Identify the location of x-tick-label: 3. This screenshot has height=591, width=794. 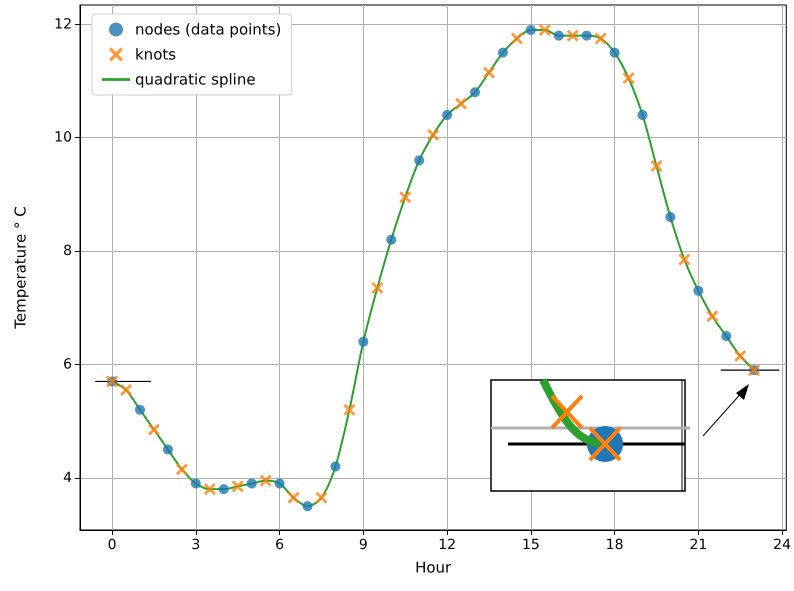
(195, 545).